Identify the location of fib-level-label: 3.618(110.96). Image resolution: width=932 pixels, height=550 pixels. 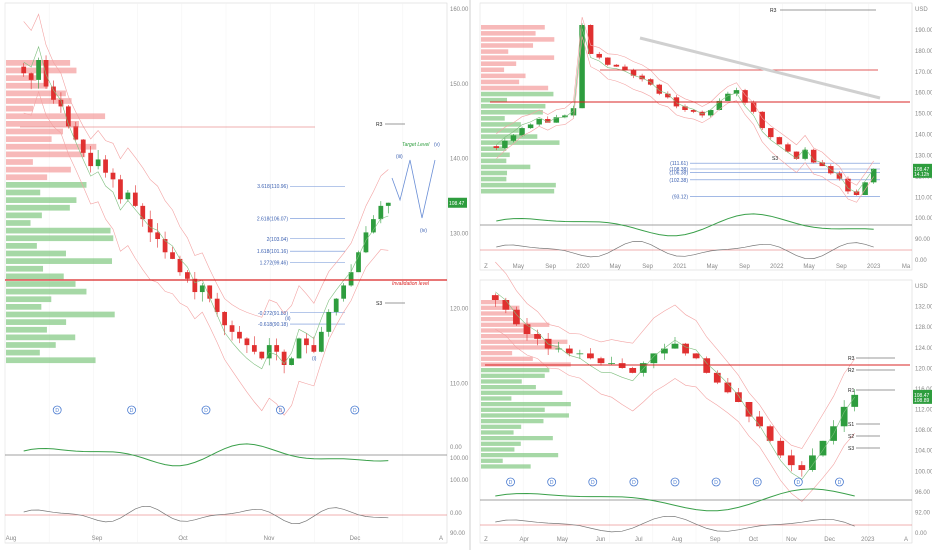
(272, 187).